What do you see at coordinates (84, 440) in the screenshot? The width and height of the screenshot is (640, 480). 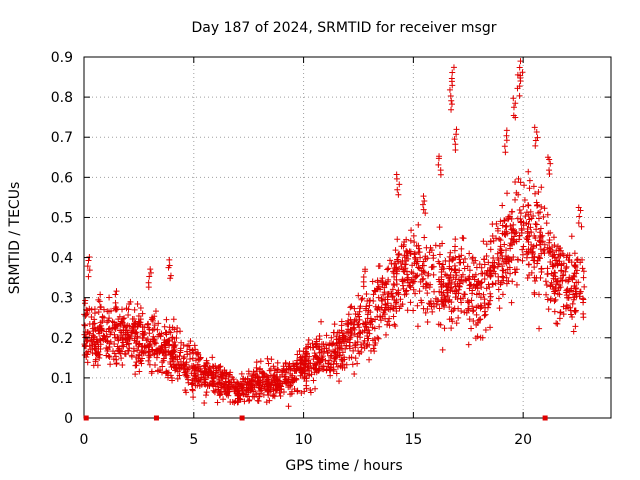 I see `x-tick-label: 0` at bounding box center [84, 440].